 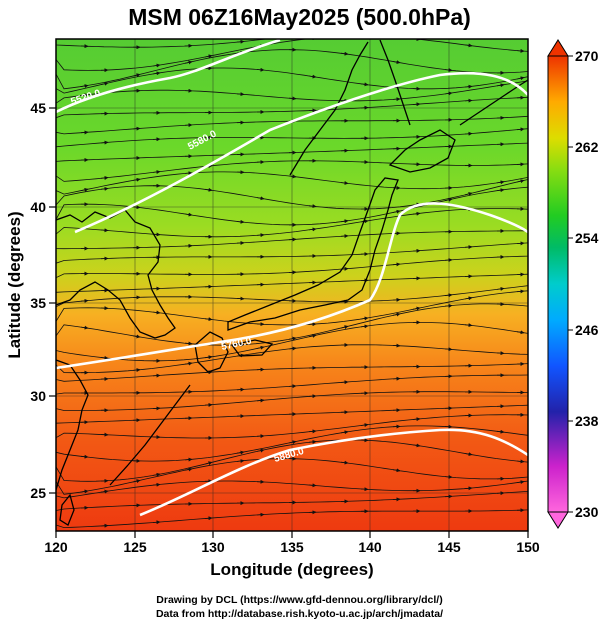 I want to click on x-tick-145: 145, so click(x=449, y=547).